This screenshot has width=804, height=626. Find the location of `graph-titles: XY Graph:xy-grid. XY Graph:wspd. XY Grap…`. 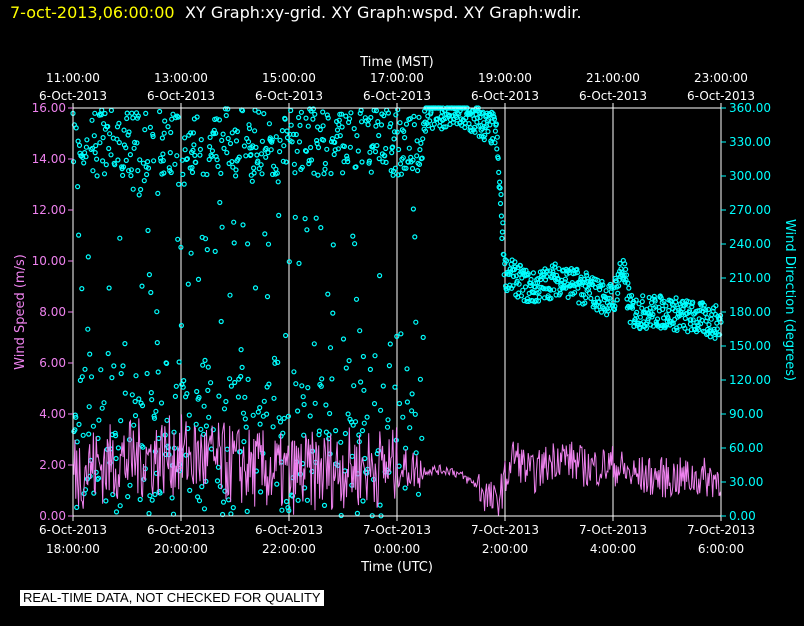

graph-titles: XY Graph:xy-grid. XY Graph:wspd. XY Grap… is located at coordinates (383, 12).